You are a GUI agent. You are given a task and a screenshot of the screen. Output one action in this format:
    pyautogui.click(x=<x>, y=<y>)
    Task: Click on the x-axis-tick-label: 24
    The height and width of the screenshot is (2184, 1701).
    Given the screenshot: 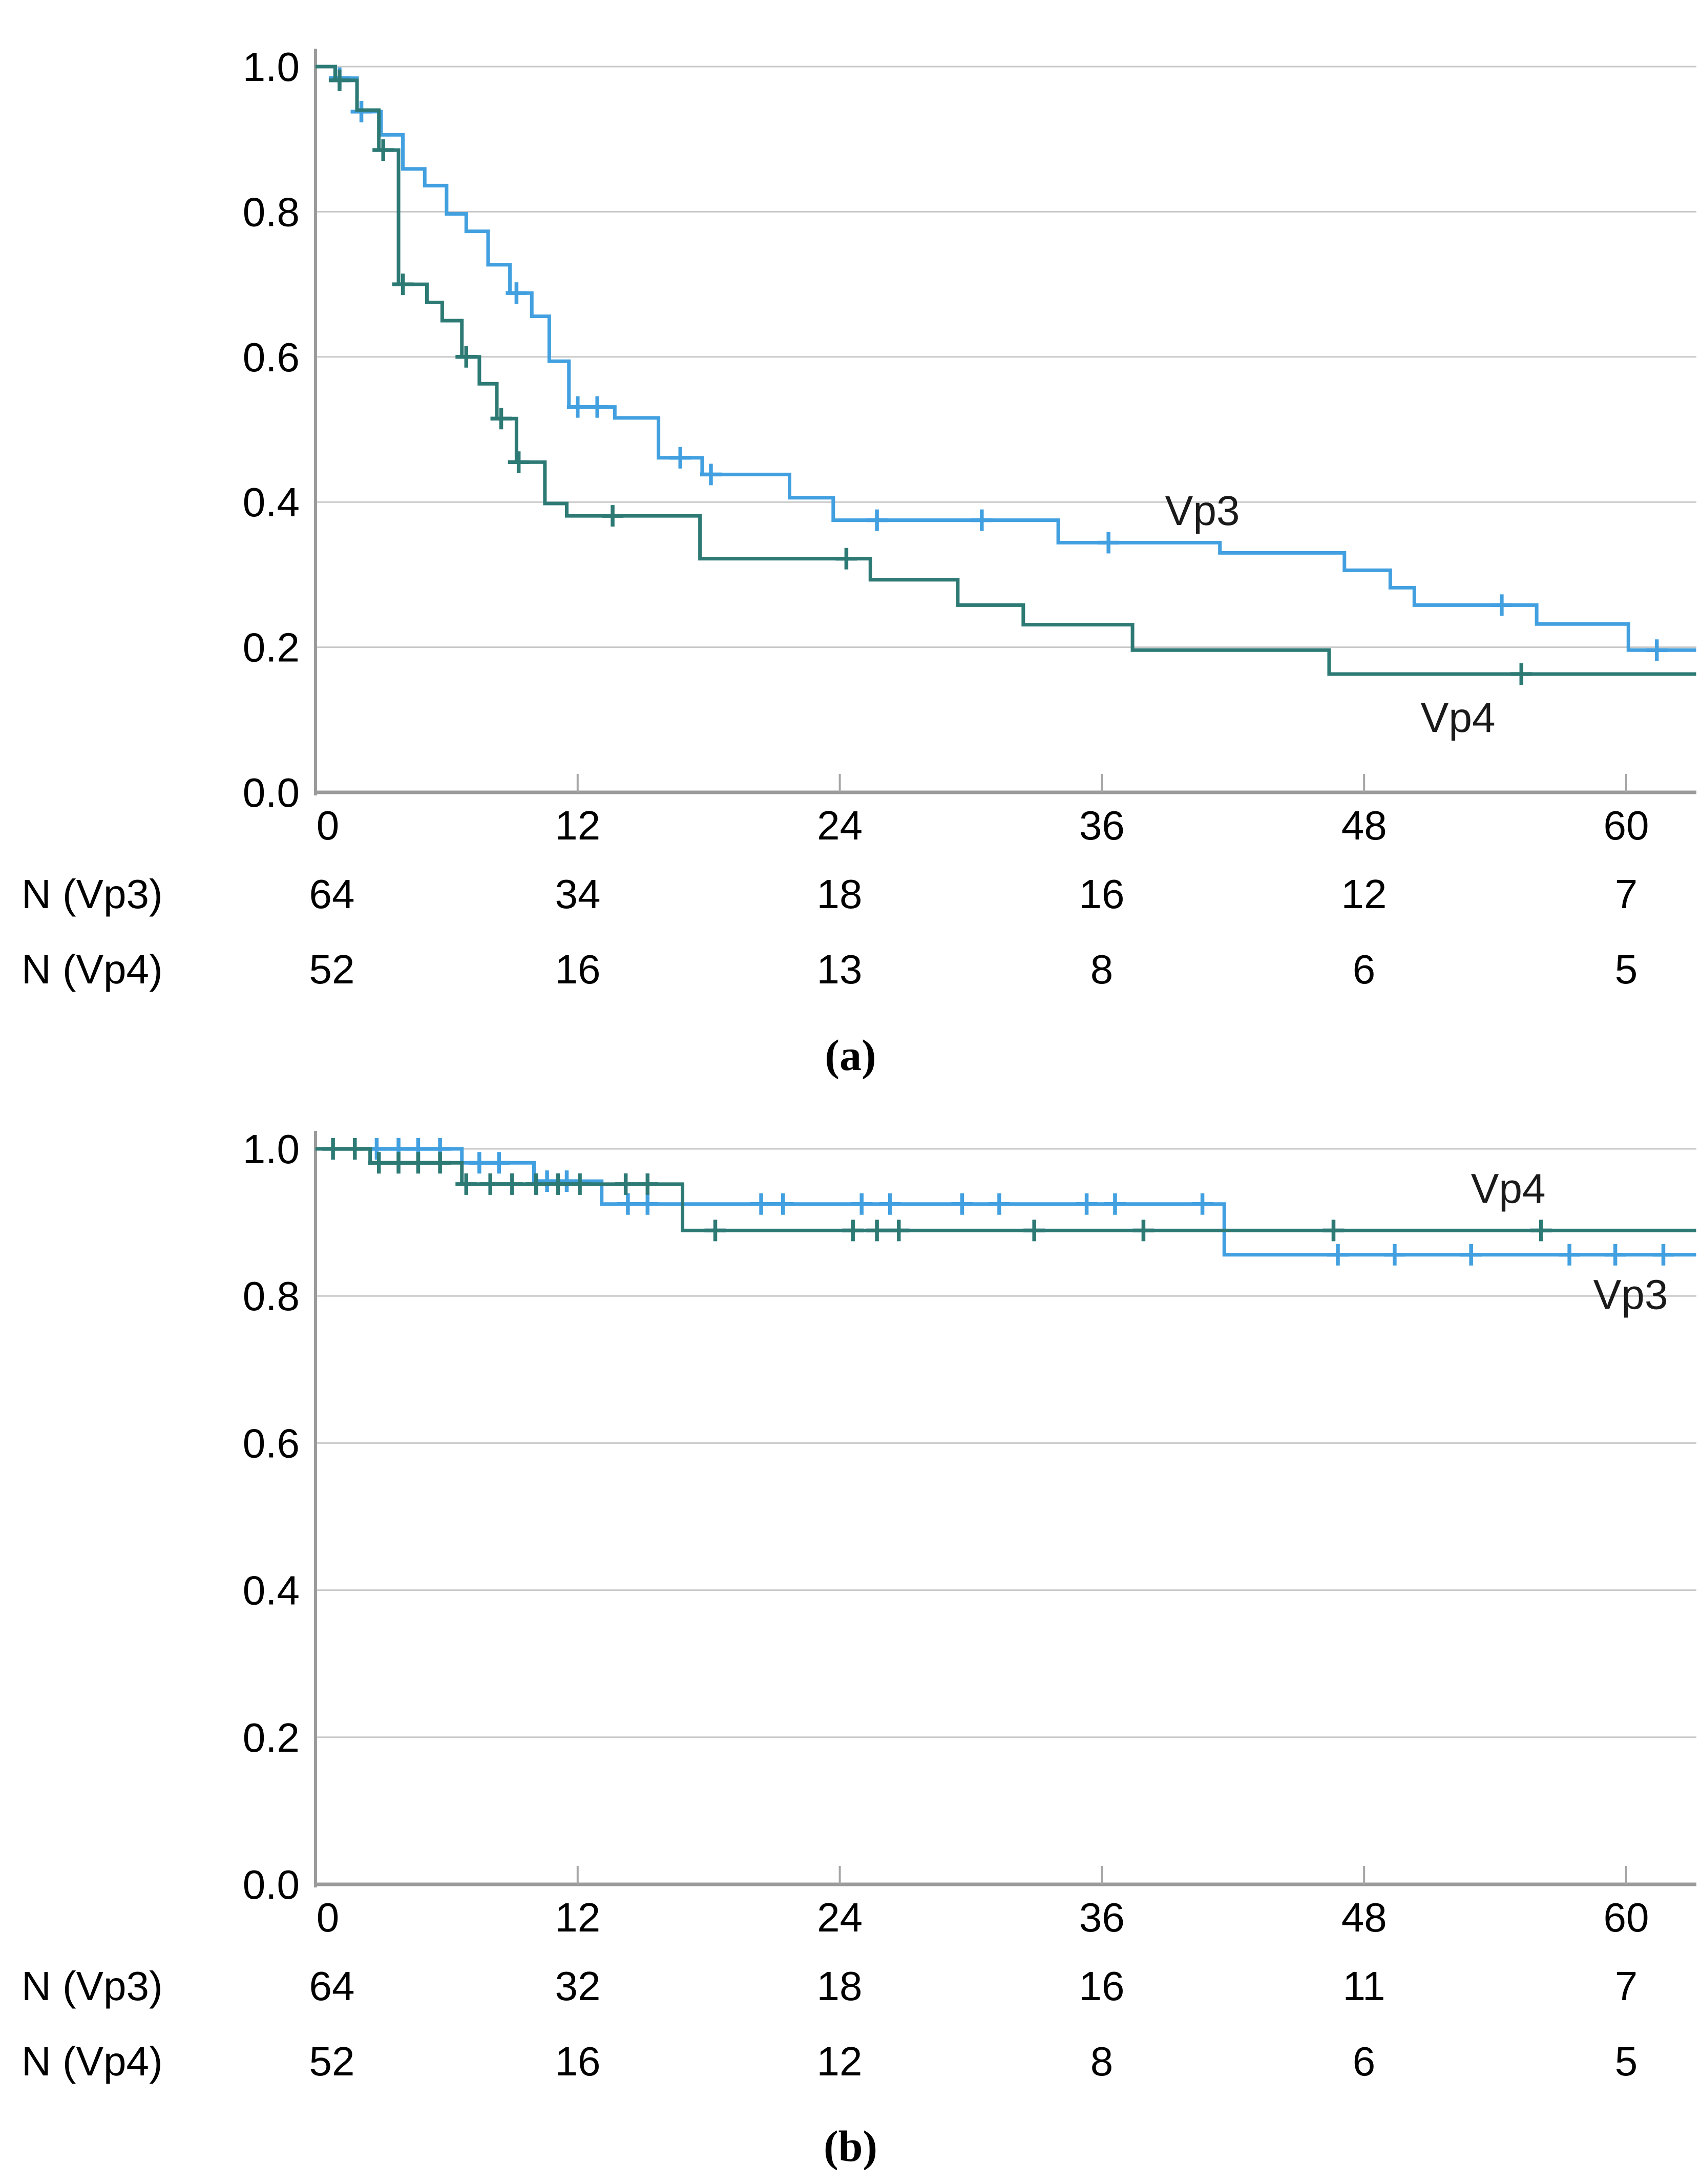 What is the action you would take?
    pyautogui.click(x=840, y=1917)
    